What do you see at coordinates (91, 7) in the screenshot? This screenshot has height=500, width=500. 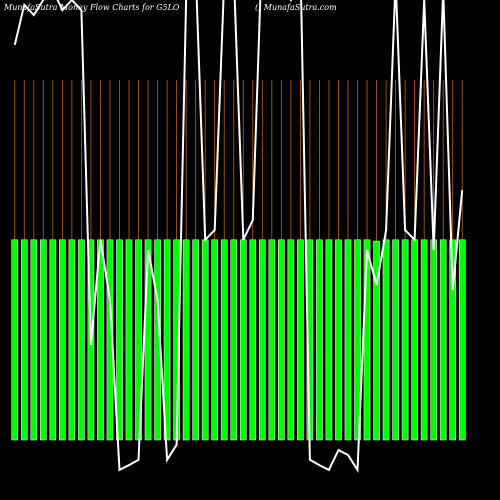 I see `chart-title: MunafaSutra Money Flow Charts for G5LO` at bounding box center [91, 7].